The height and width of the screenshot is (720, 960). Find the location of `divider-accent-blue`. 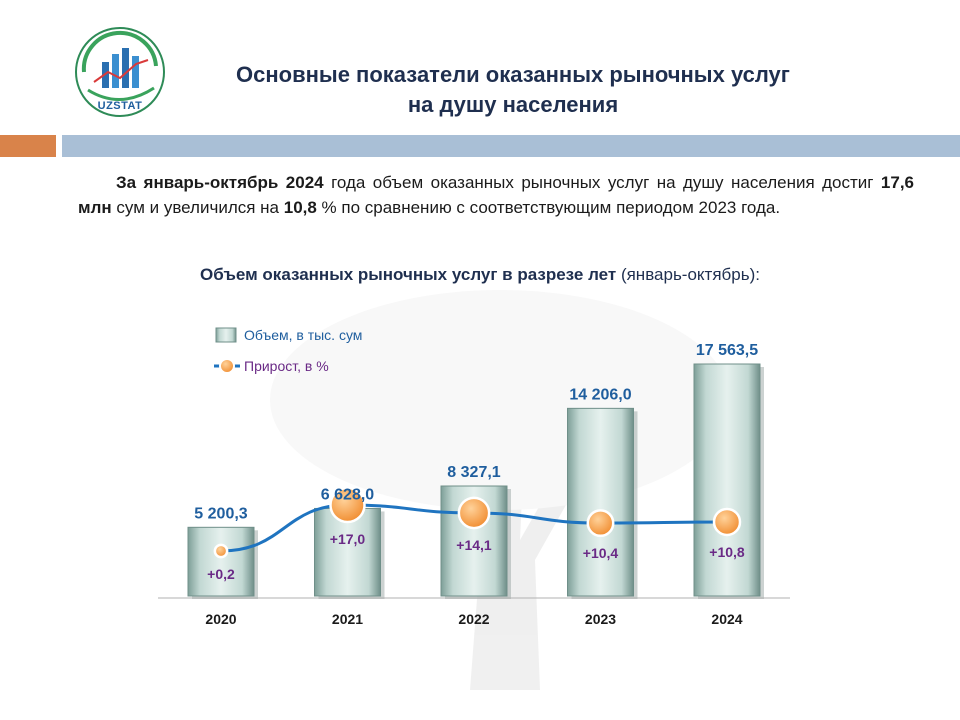

divider-accent-blue is located at coordinates (511, 146).